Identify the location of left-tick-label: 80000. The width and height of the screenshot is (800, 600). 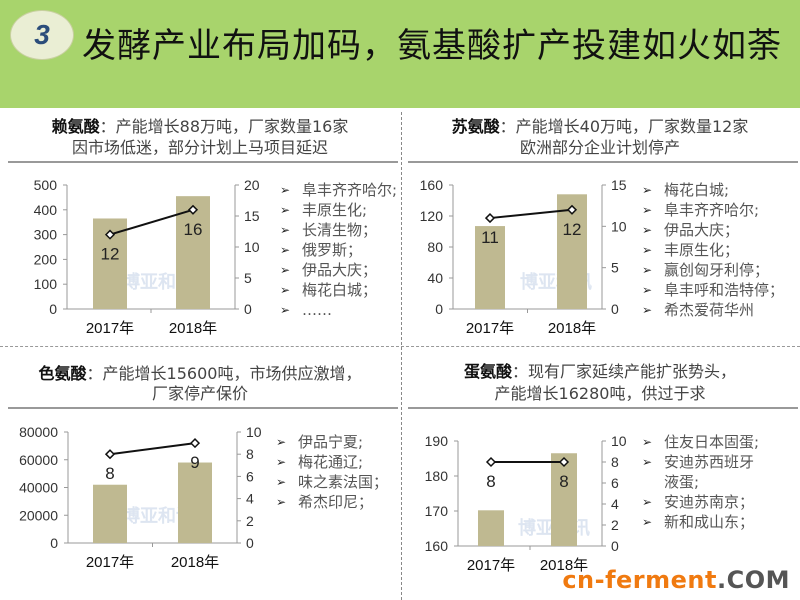
(38, 432).